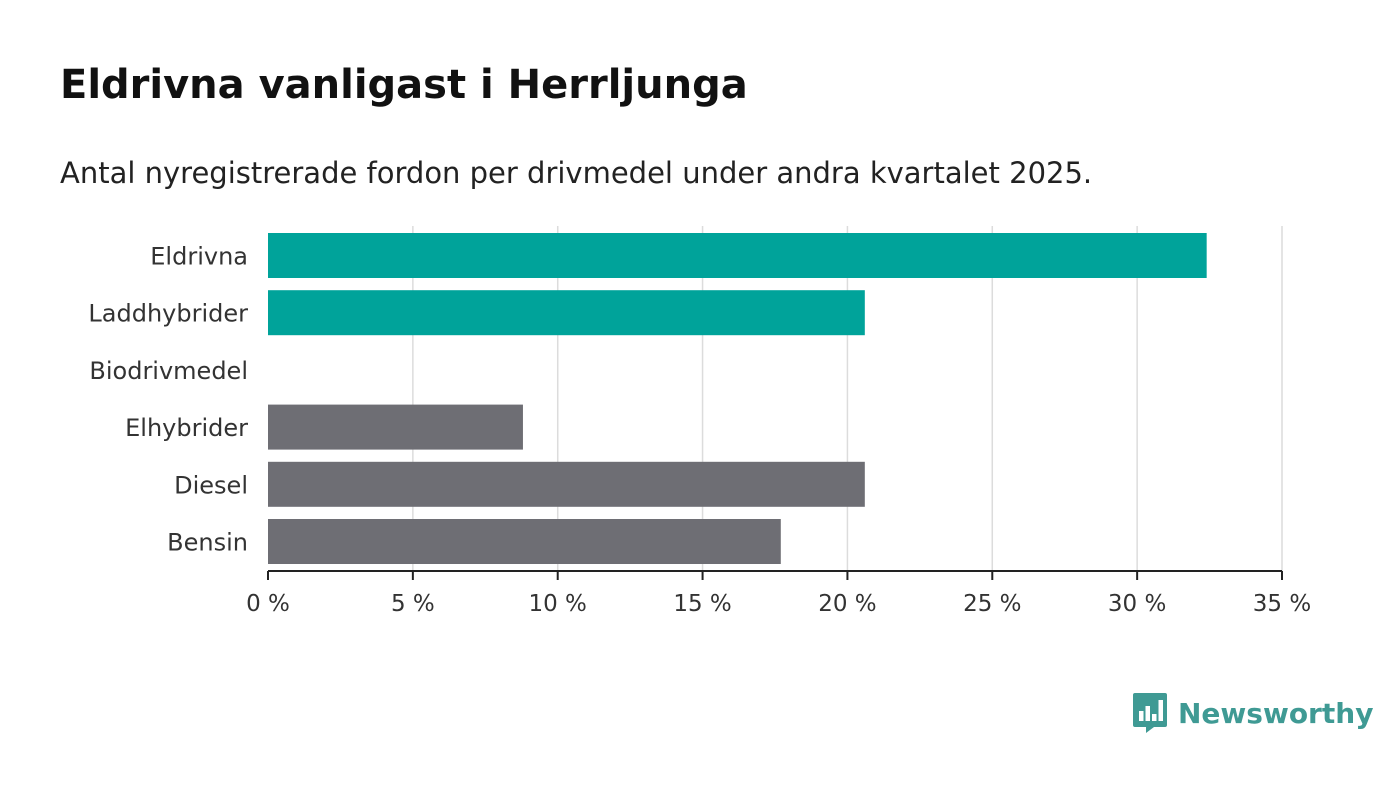  What do you see at coordinates (557, 604) in the screenshot?
I see `x-tick-label: 10 %` at bounding box center [557, 604].